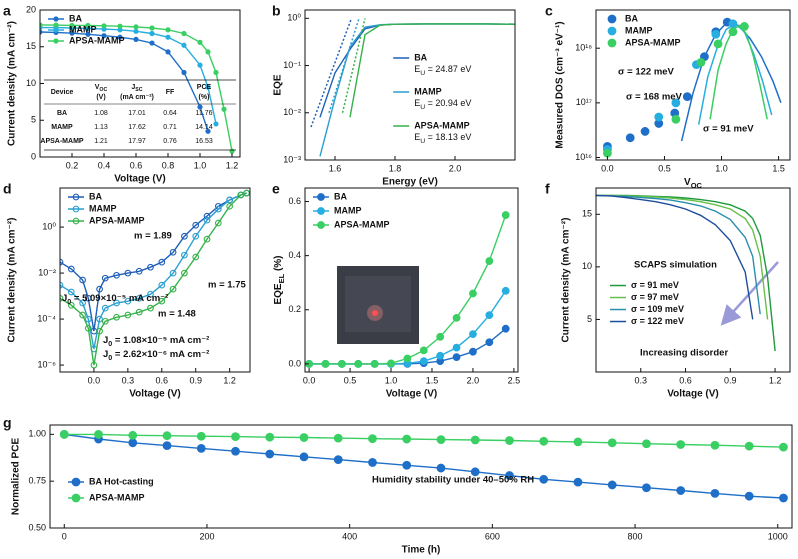 This screenshot has height=559, width=798. Describe the element at coordinates (685, 380) in the screenshot. I see `x-tick-label: 0.6` at that location.